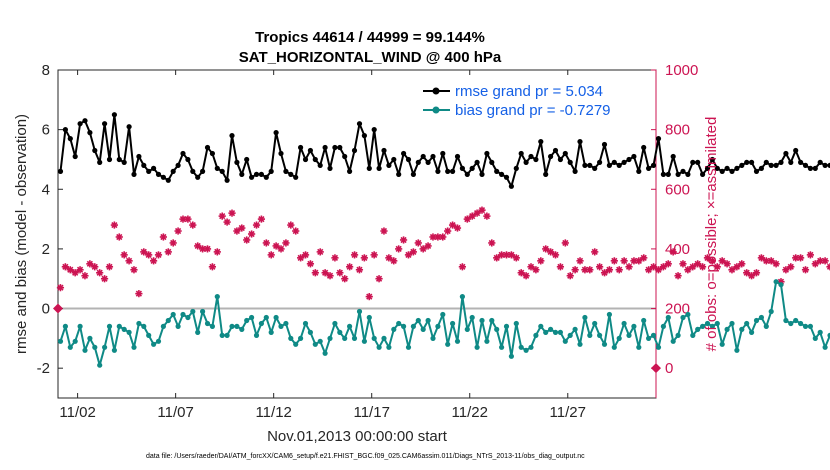 The width and height of the screenshot is (830, 470). Describe the element at coordinates (711, 234) in the screenshot. I see `y-axis-right-label: # of obs: o=possible; ×=assimilated` at that location.